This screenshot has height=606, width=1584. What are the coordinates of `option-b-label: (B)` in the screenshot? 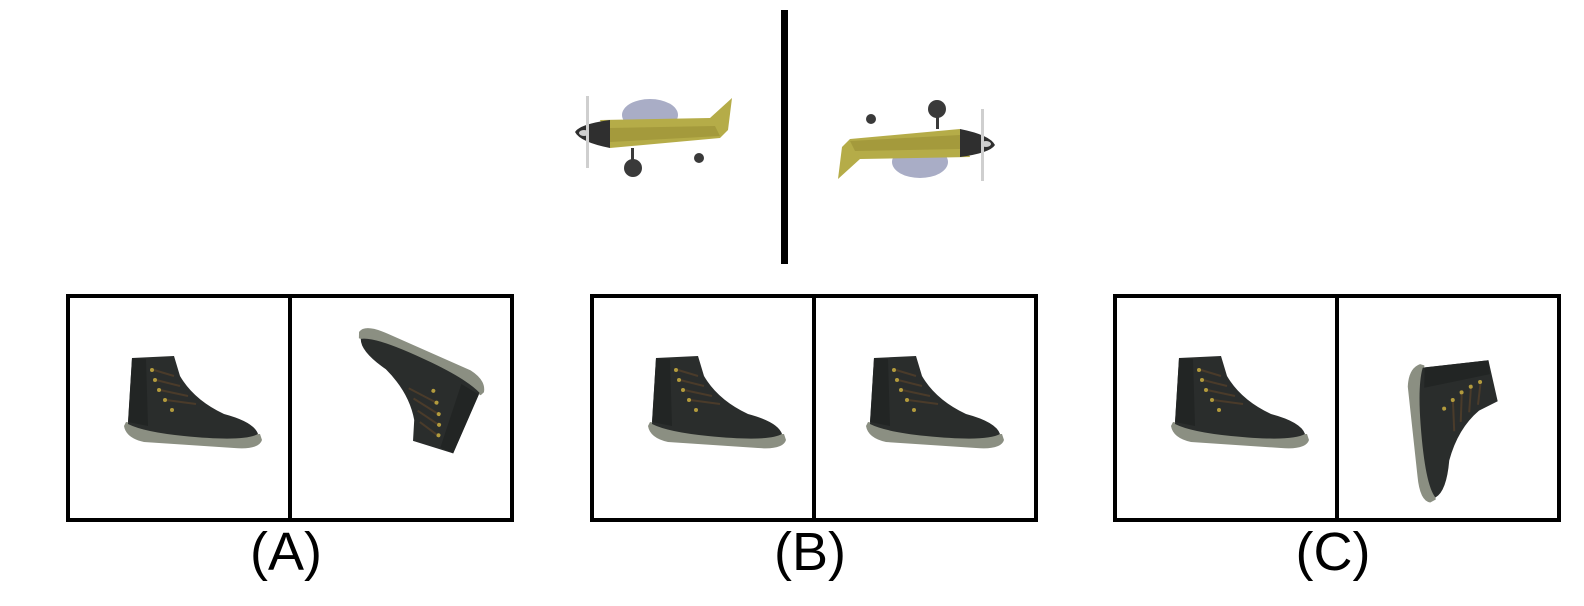 It's located at (810, 552).